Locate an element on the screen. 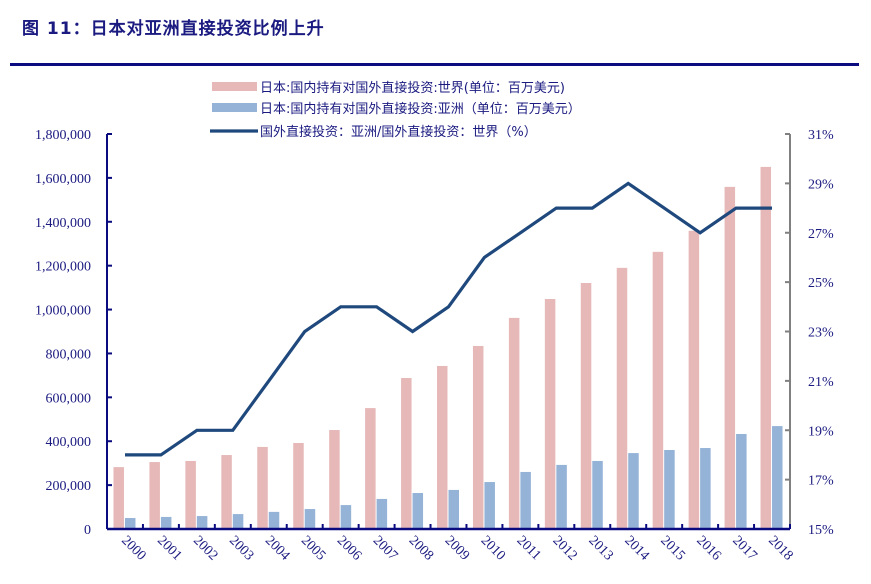  y-tick-label-left: 1,200,000 is located at coordinates (63, 267).